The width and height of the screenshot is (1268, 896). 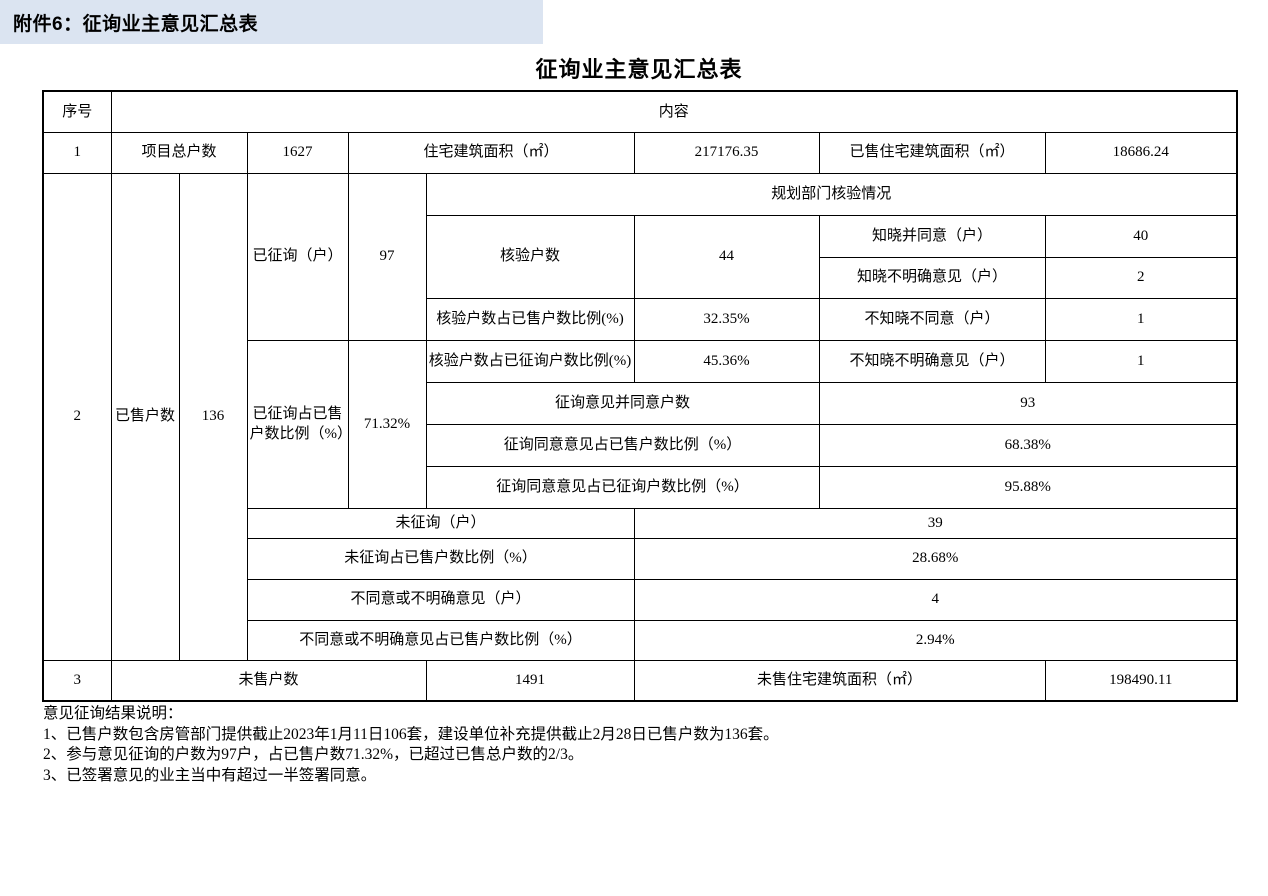 What do you see at coordinates (491, 152) in the screenshot?
I see `row1-area-label-cell: 住宅建筑面积（㎡）` at bounding box center [491, 152].